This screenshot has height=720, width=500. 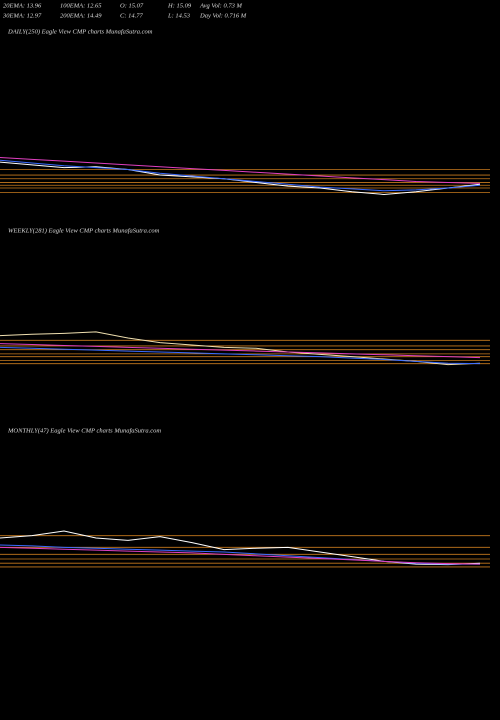 I want to click on header-stat: C: 14.77, so click(x=132, y=15).